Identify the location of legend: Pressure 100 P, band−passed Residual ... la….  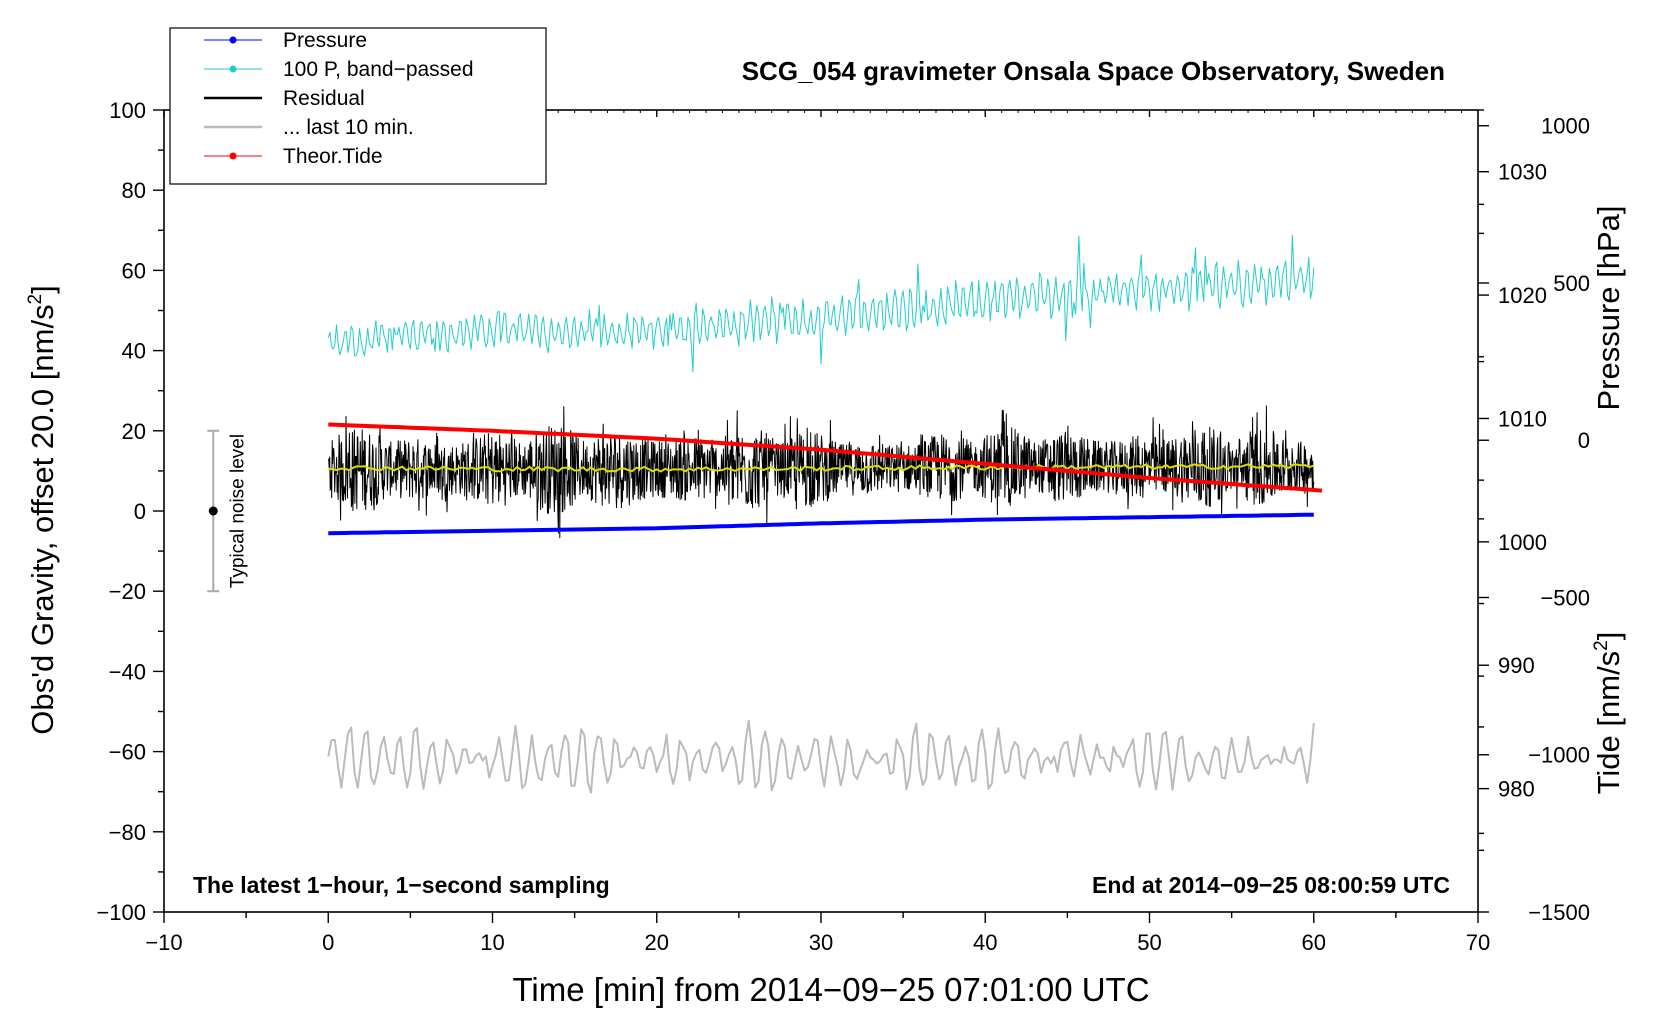
(358, 106).